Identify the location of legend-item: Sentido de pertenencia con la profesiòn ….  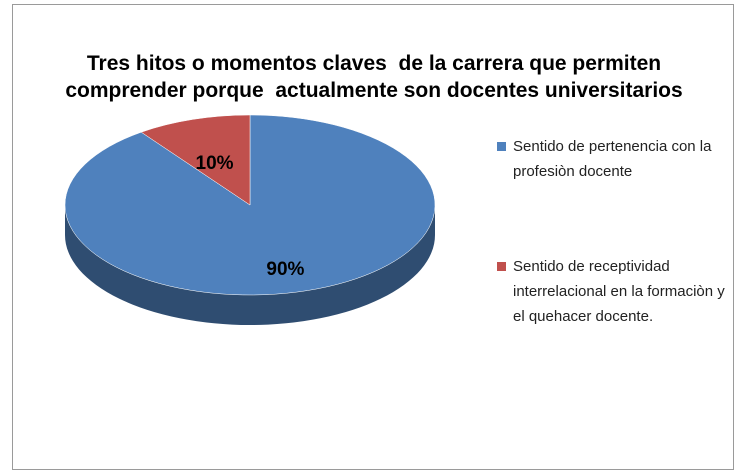
(612, 159).